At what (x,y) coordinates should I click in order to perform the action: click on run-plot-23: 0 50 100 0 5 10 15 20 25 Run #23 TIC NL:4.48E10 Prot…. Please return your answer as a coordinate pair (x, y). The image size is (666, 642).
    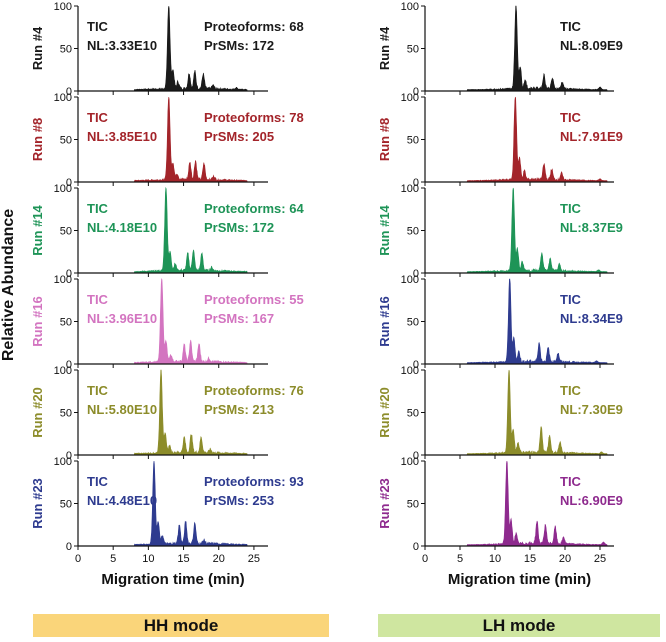
    Looking at the image, I should click on (167, 510).